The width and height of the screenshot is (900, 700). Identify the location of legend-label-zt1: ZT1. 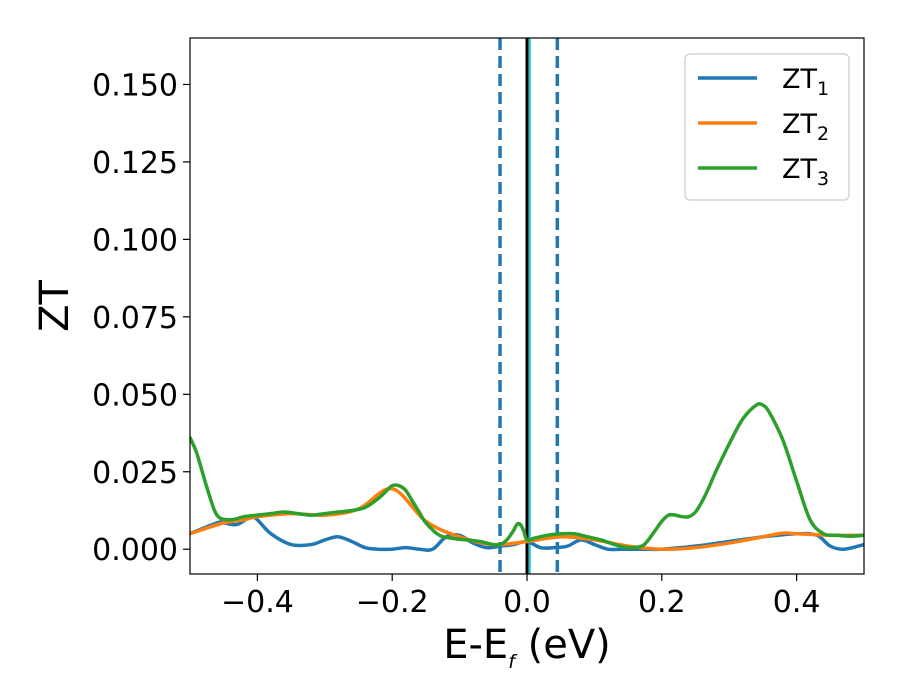
(805, 82).